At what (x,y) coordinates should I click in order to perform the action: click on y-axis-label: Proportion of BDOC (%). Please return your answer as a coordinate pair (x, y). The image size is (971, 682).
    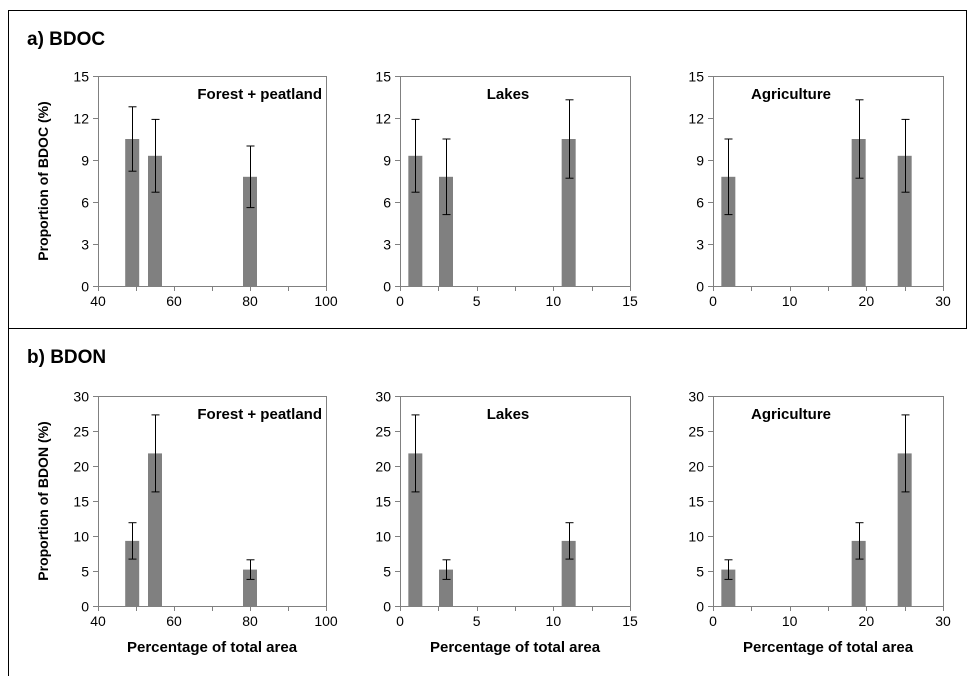
    Looking at the image, I should click on (43, 180).